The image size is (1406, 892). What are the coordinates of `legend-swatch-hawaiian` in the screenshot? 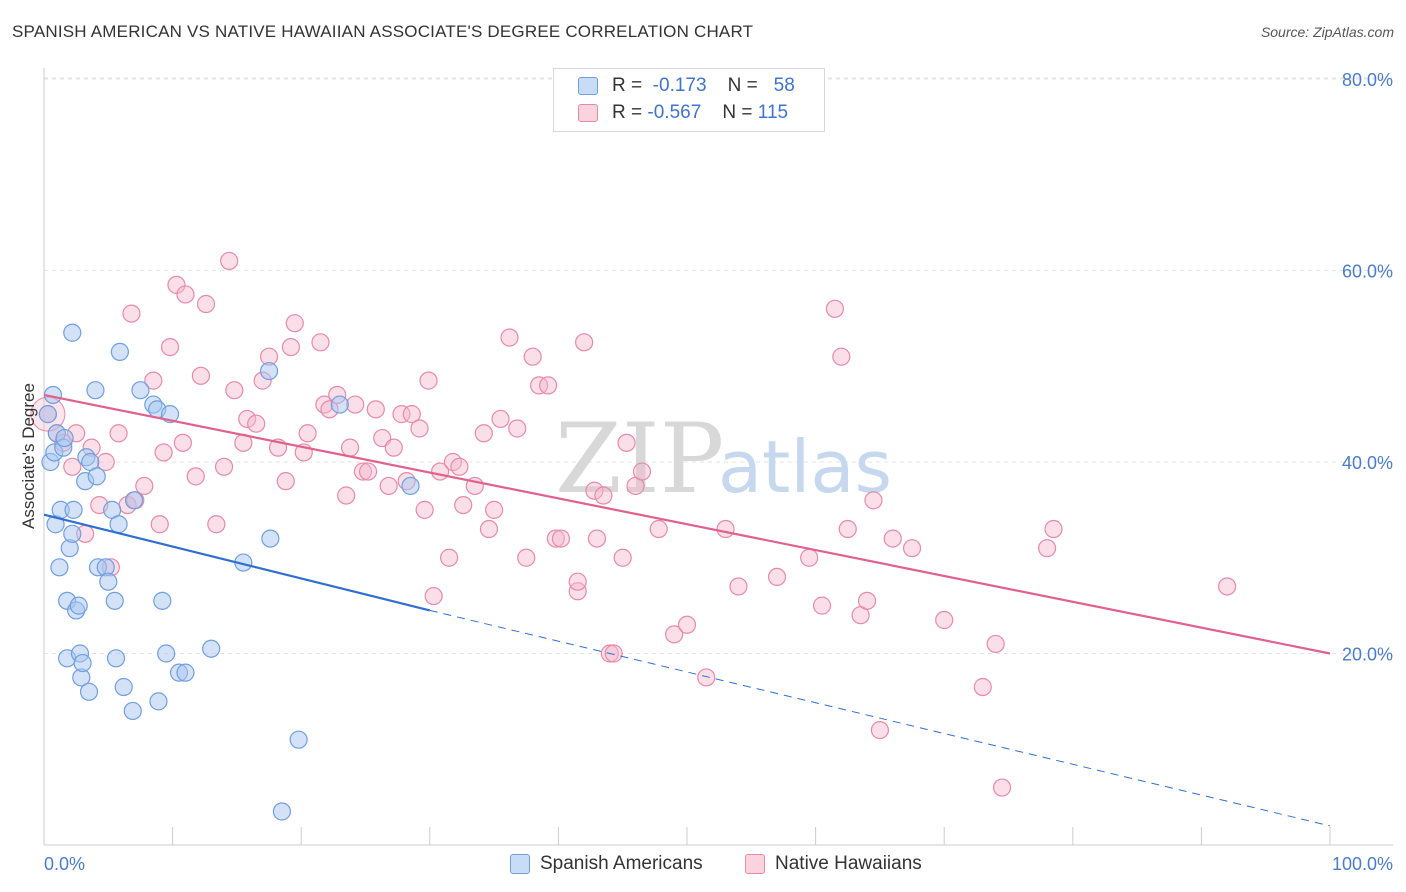 It's located at (588, 113).